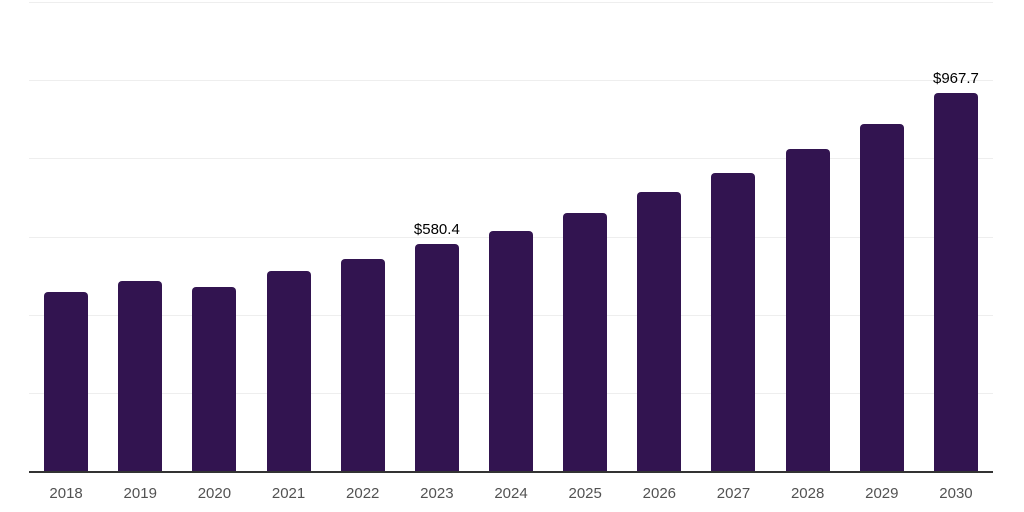 The height and width of the screenshot is (512, 1024). I want to click on x-tick-label: 2024, so click(511, 493).